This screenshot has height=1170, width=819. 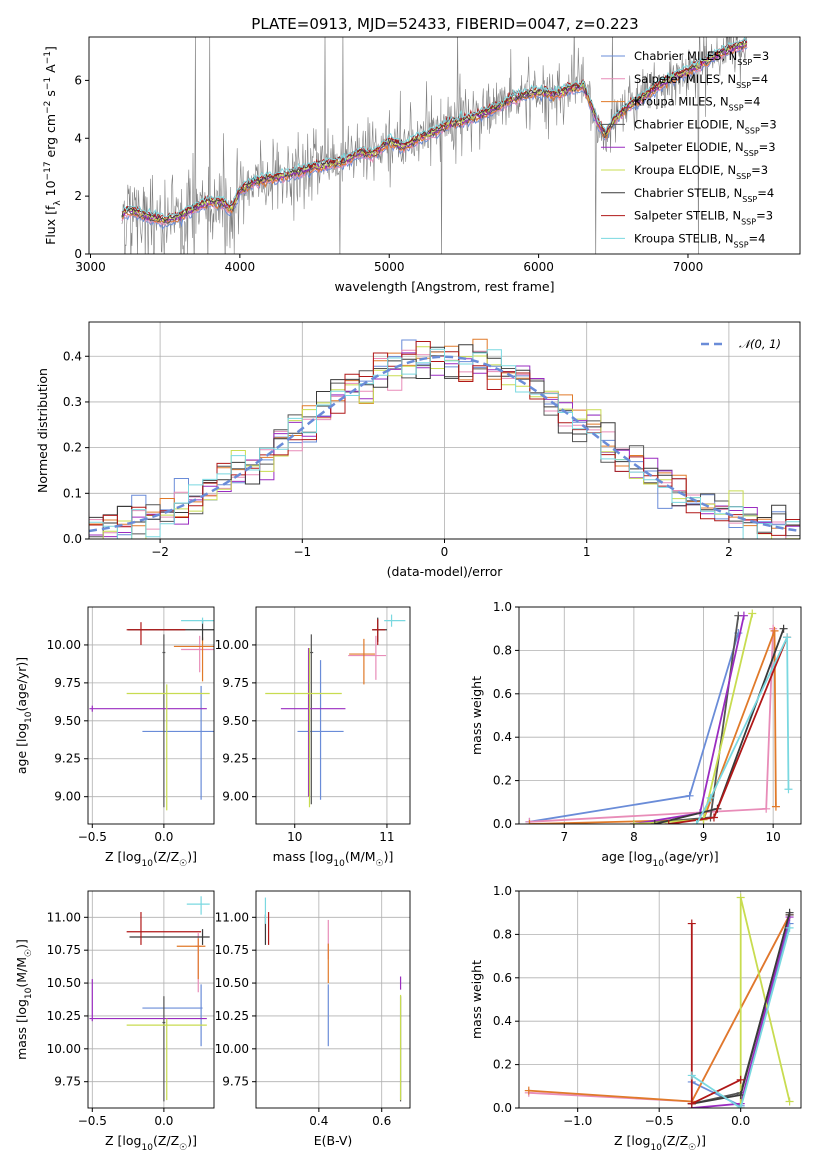 I want to click on y-tick-label: 0.2, so click(x=502, y=1065).